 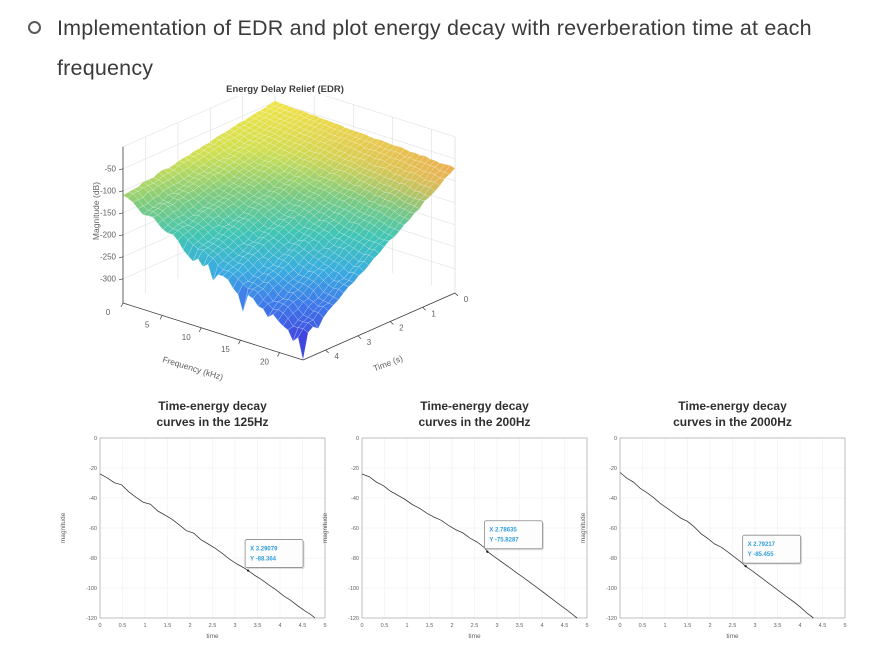 I want to click on svg-text: -300, so click(x=108, y=278).